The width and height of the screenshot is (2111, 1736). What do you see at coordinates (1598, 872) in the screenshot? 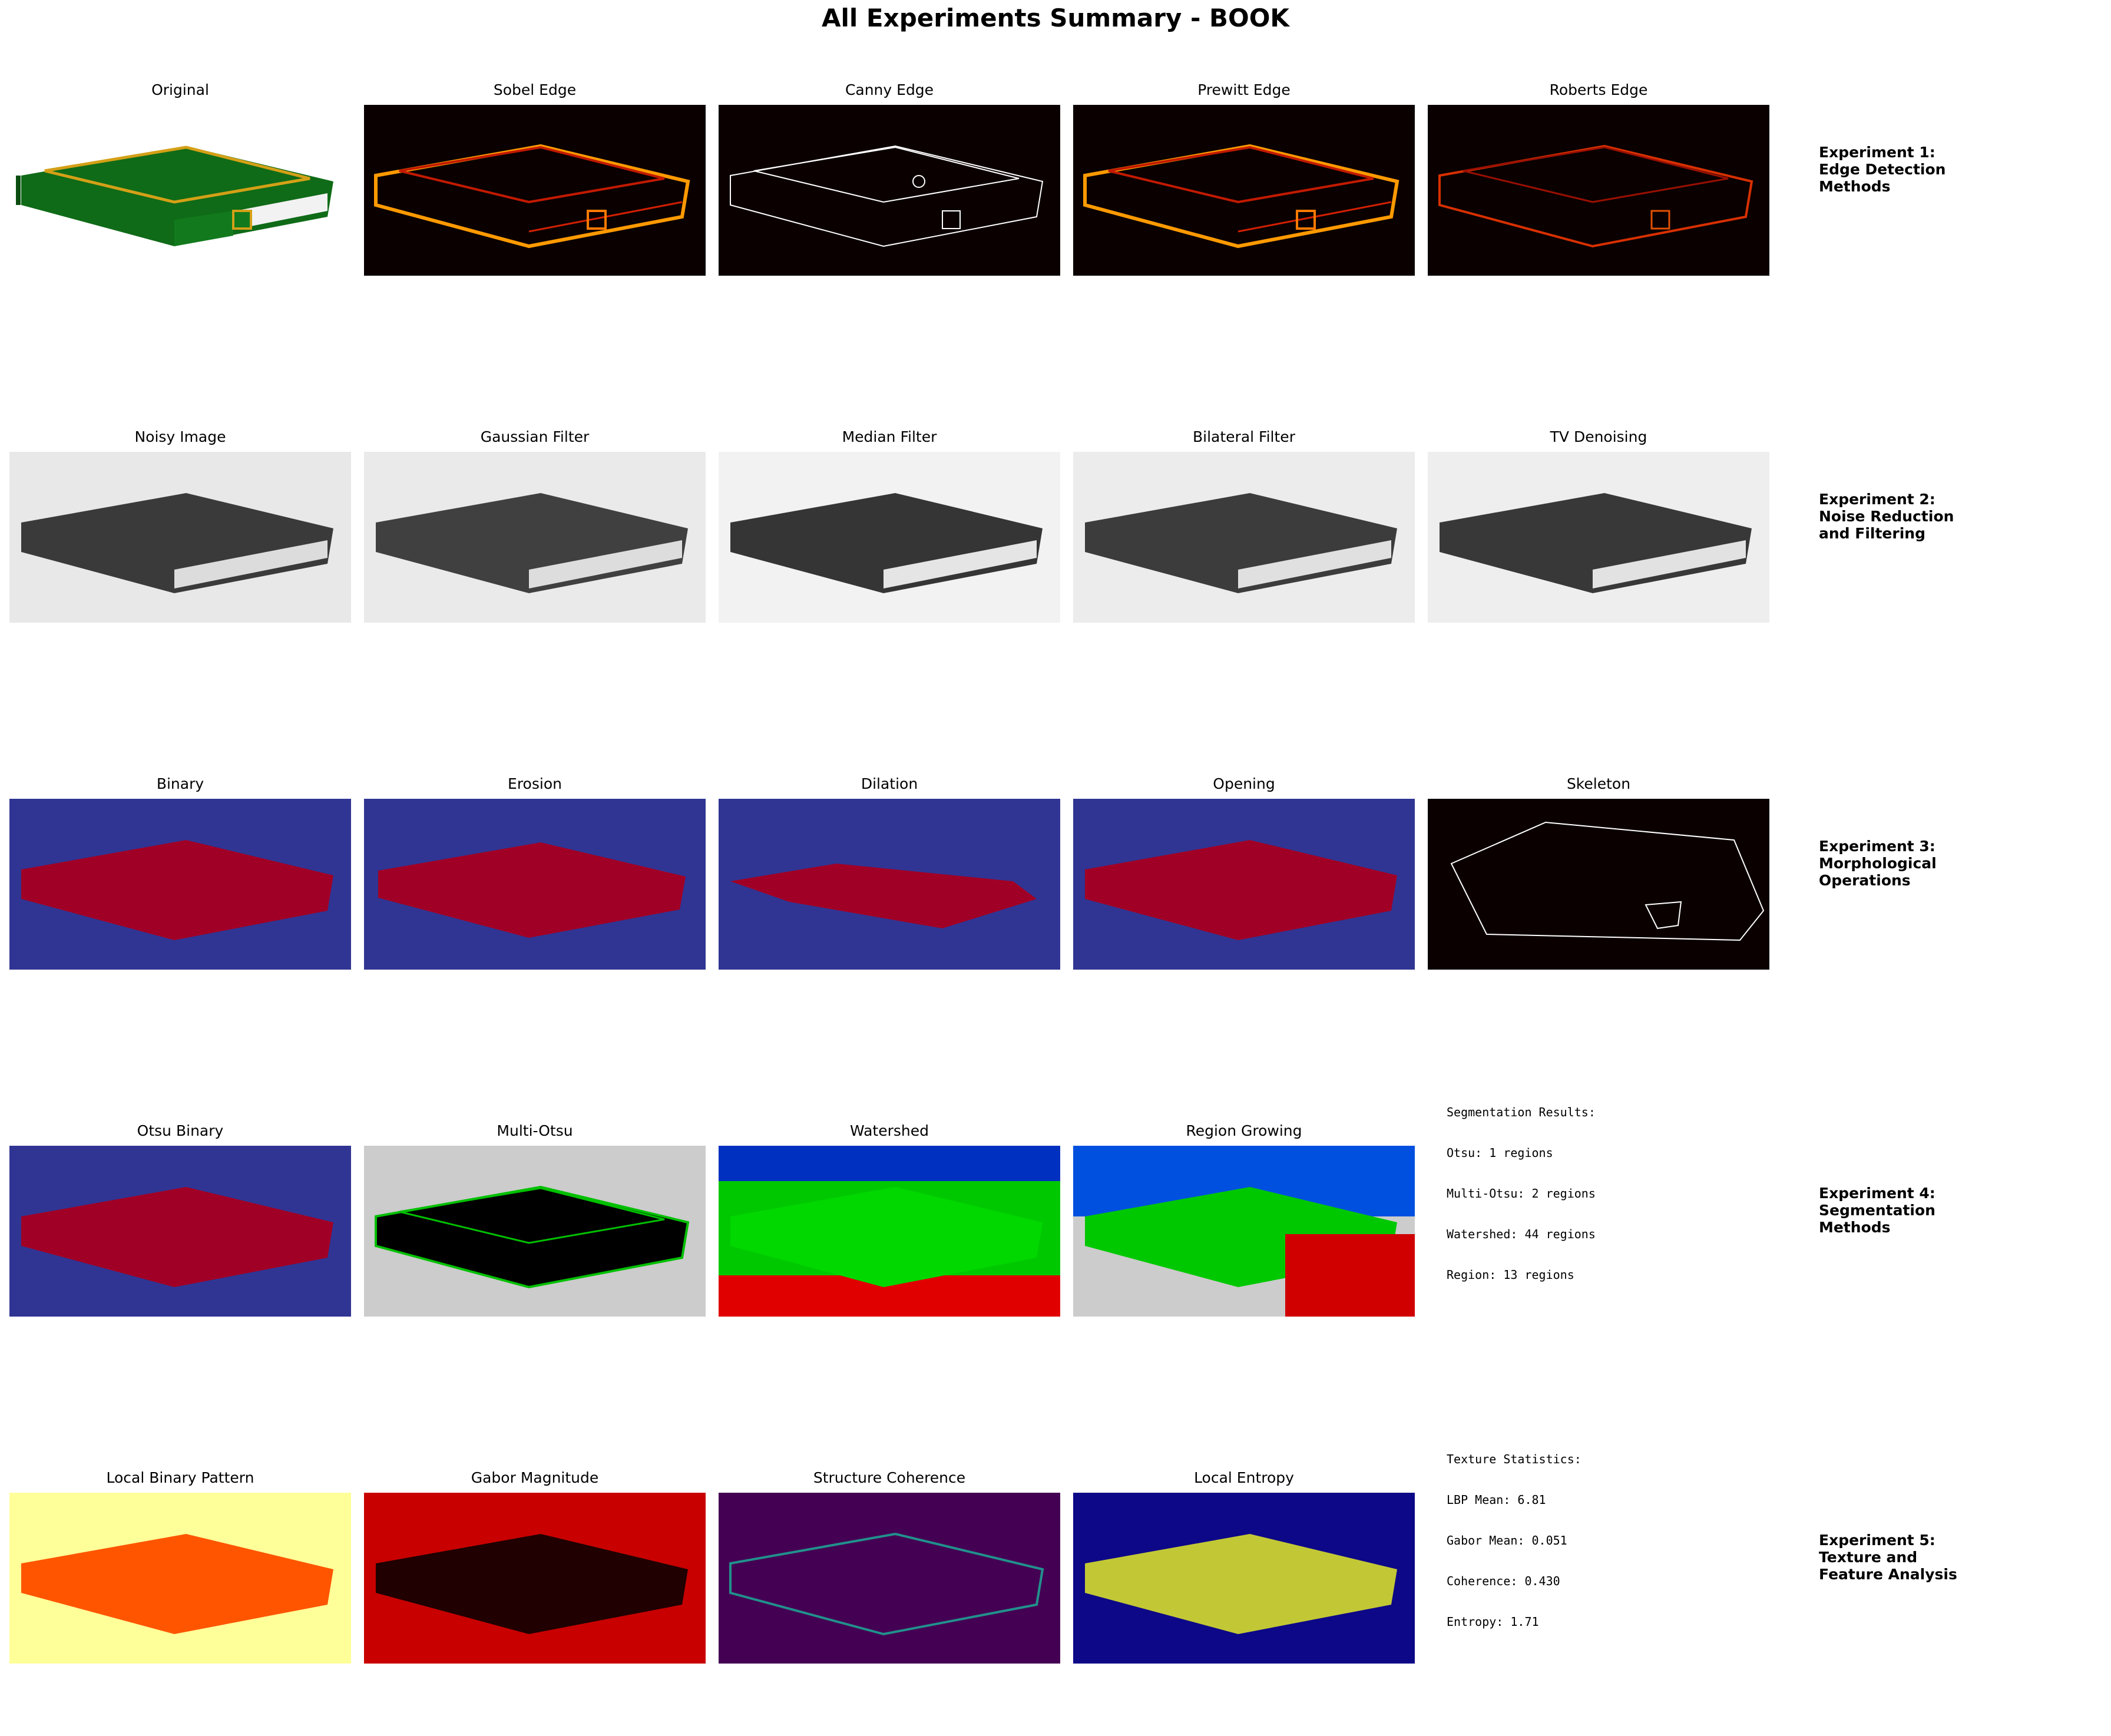
I see `panel-skeleton: Skeleton` at bounding box center [1598, 872].